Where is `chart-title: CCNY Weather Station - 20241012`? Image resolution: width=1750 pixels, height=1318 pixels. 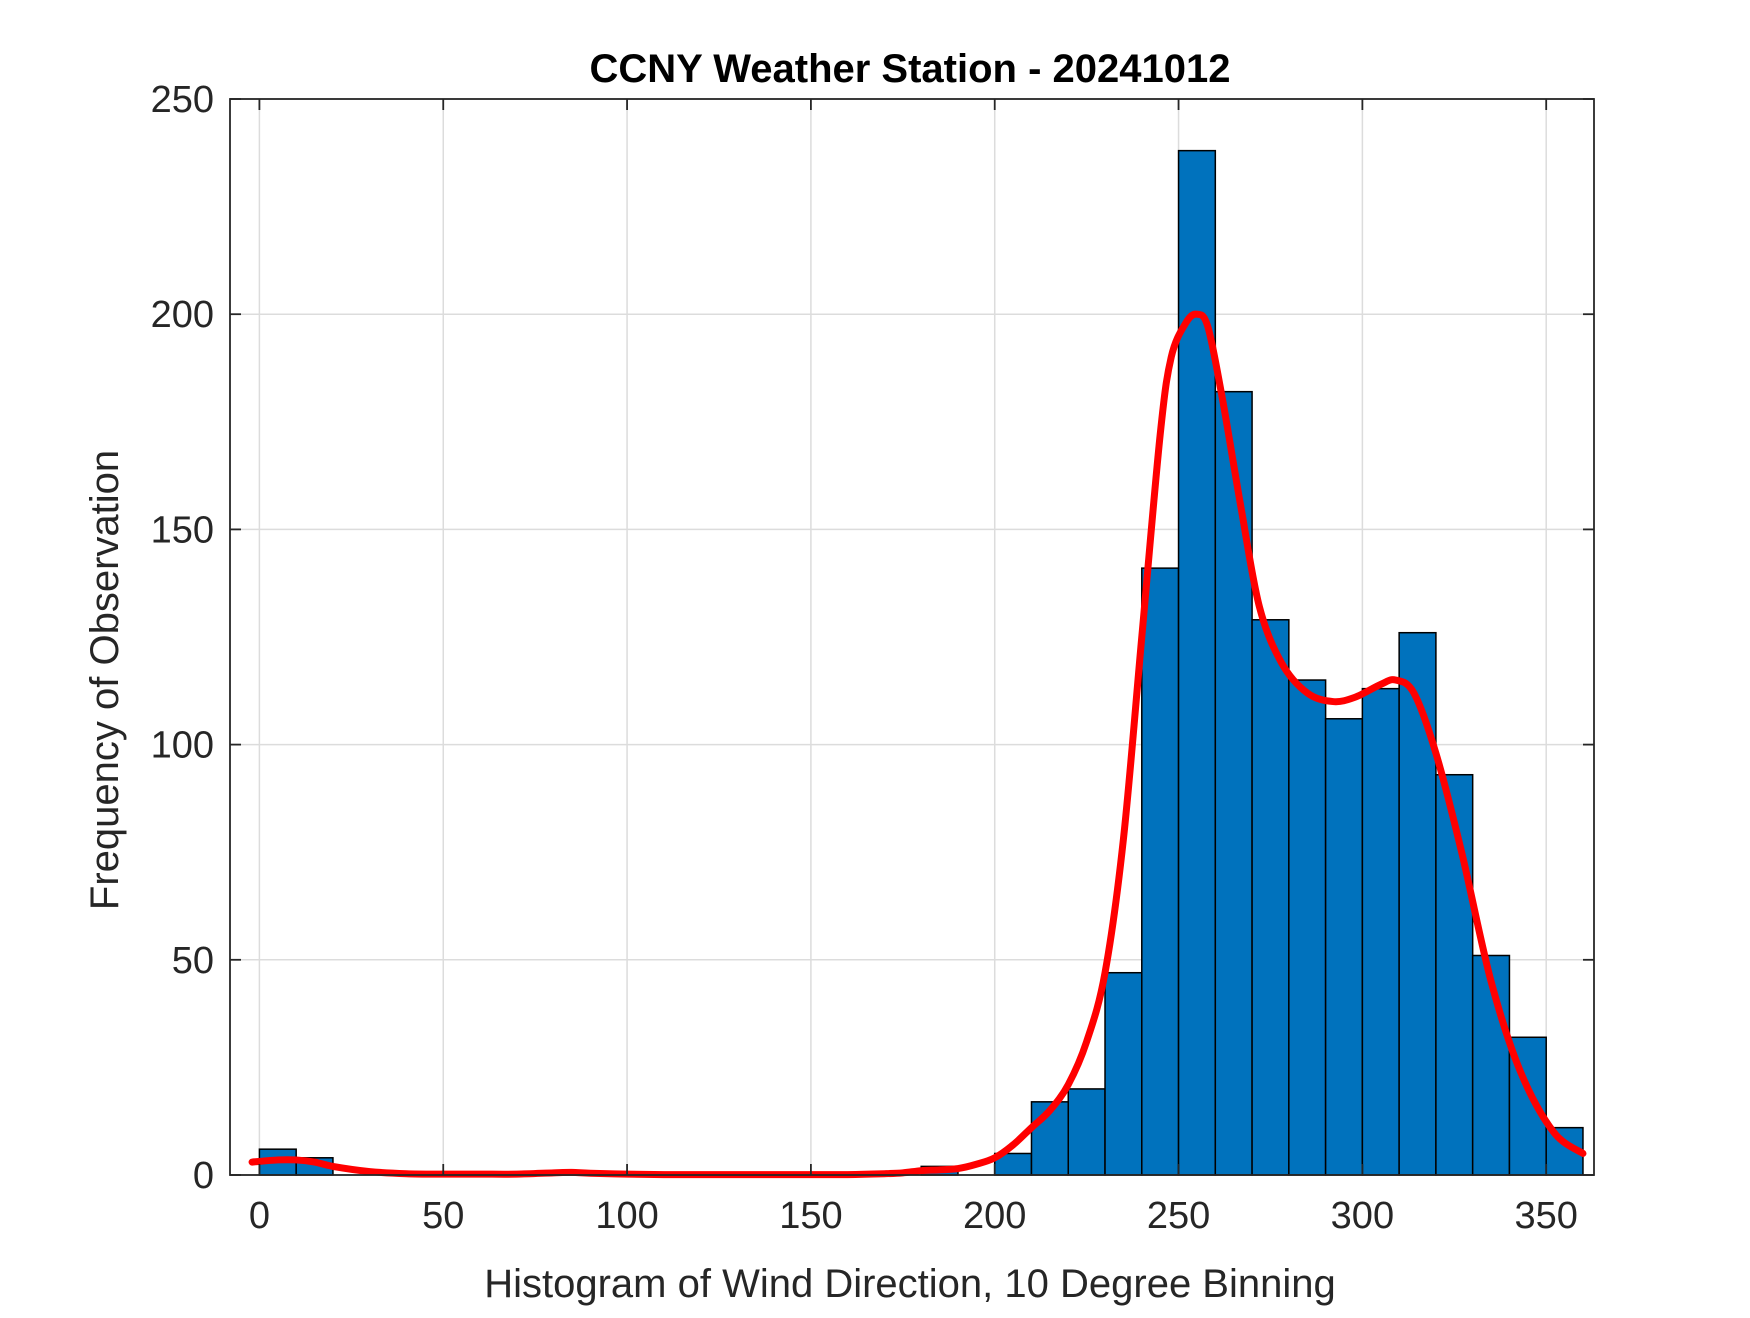
chart-title: CCNY Weather Station - 20241012 is located at coordinates (910, 69).